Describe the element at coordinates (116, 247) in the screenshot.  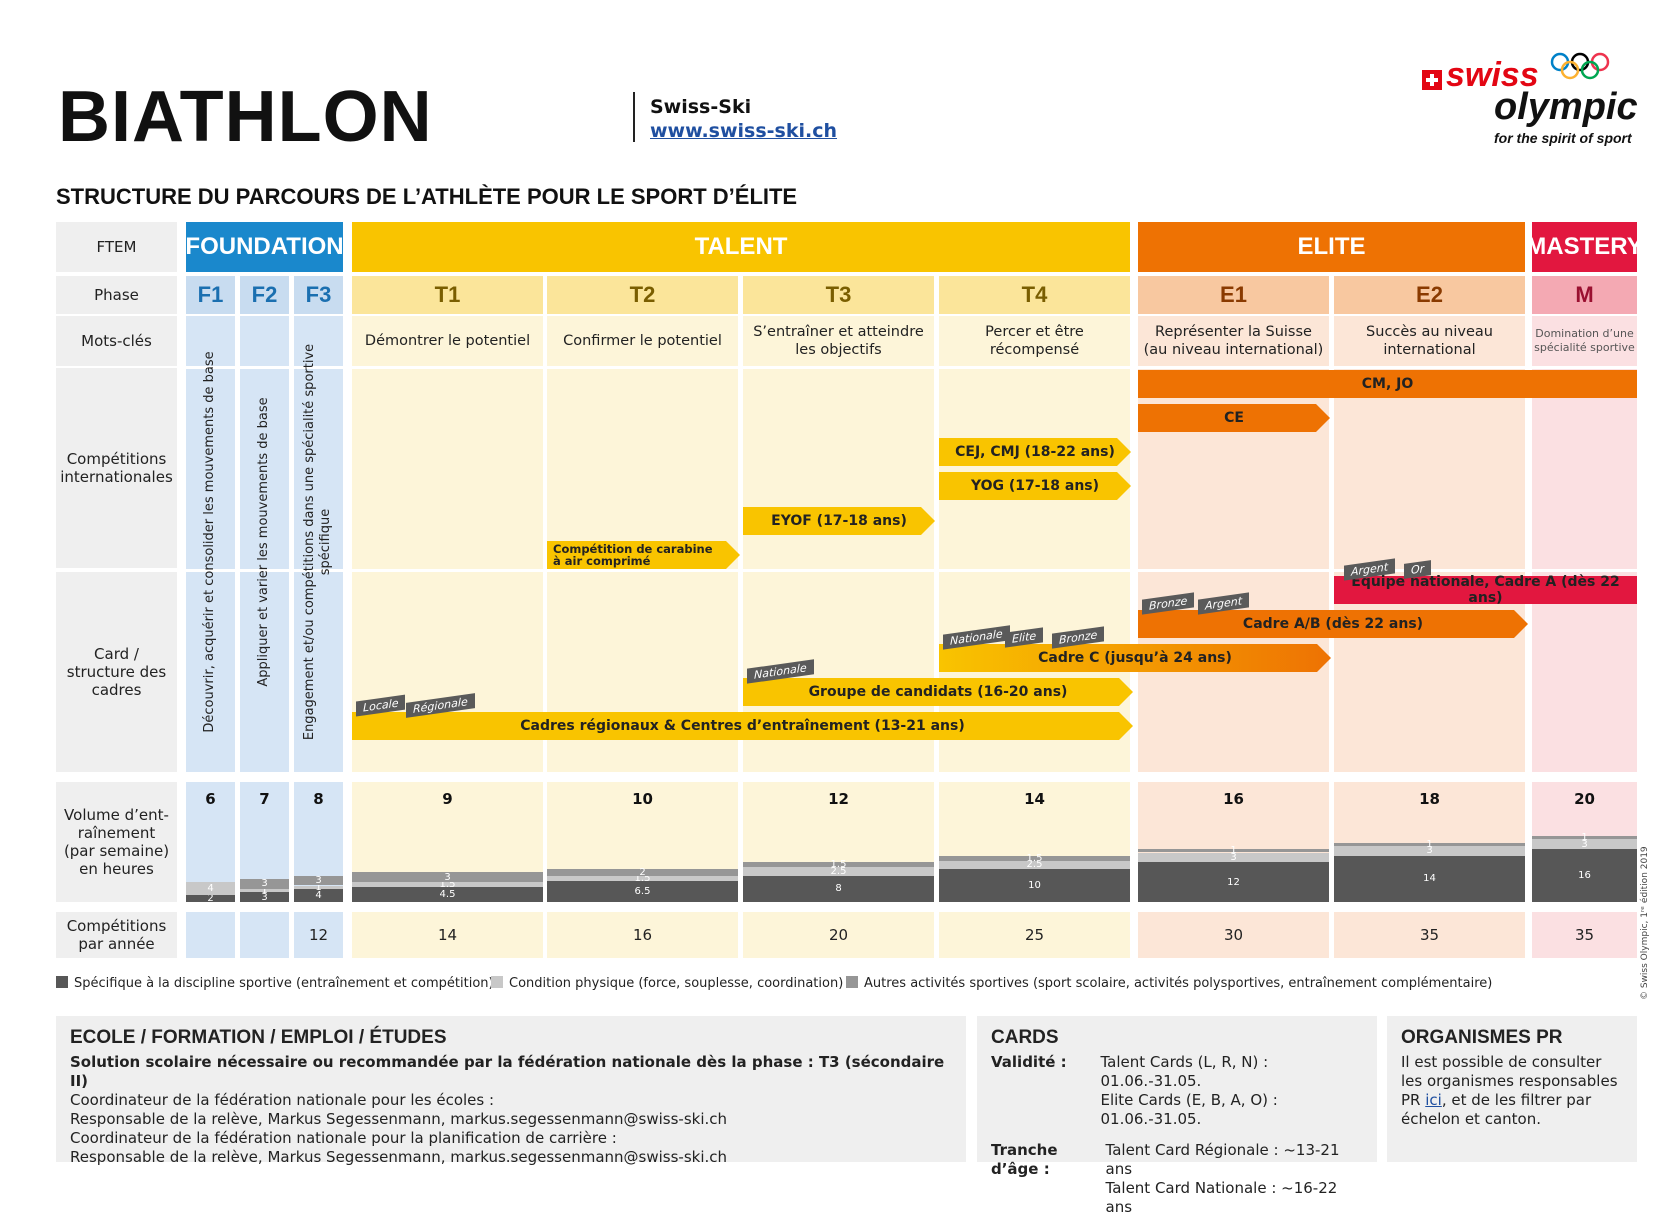
I see `row-label-ftem: FTEM` at that location.